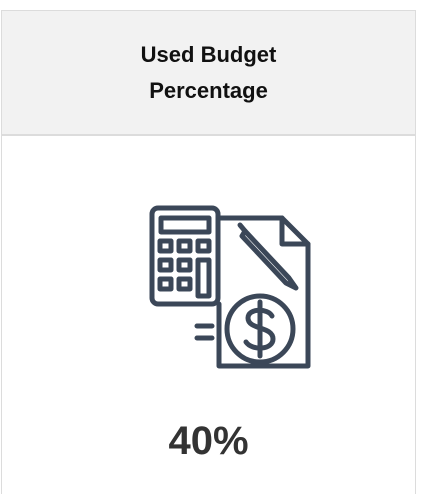 The height and width of the screenshot is (495, 428). I want to click on card-title: Used Budget Percentage, so click(208, 72).